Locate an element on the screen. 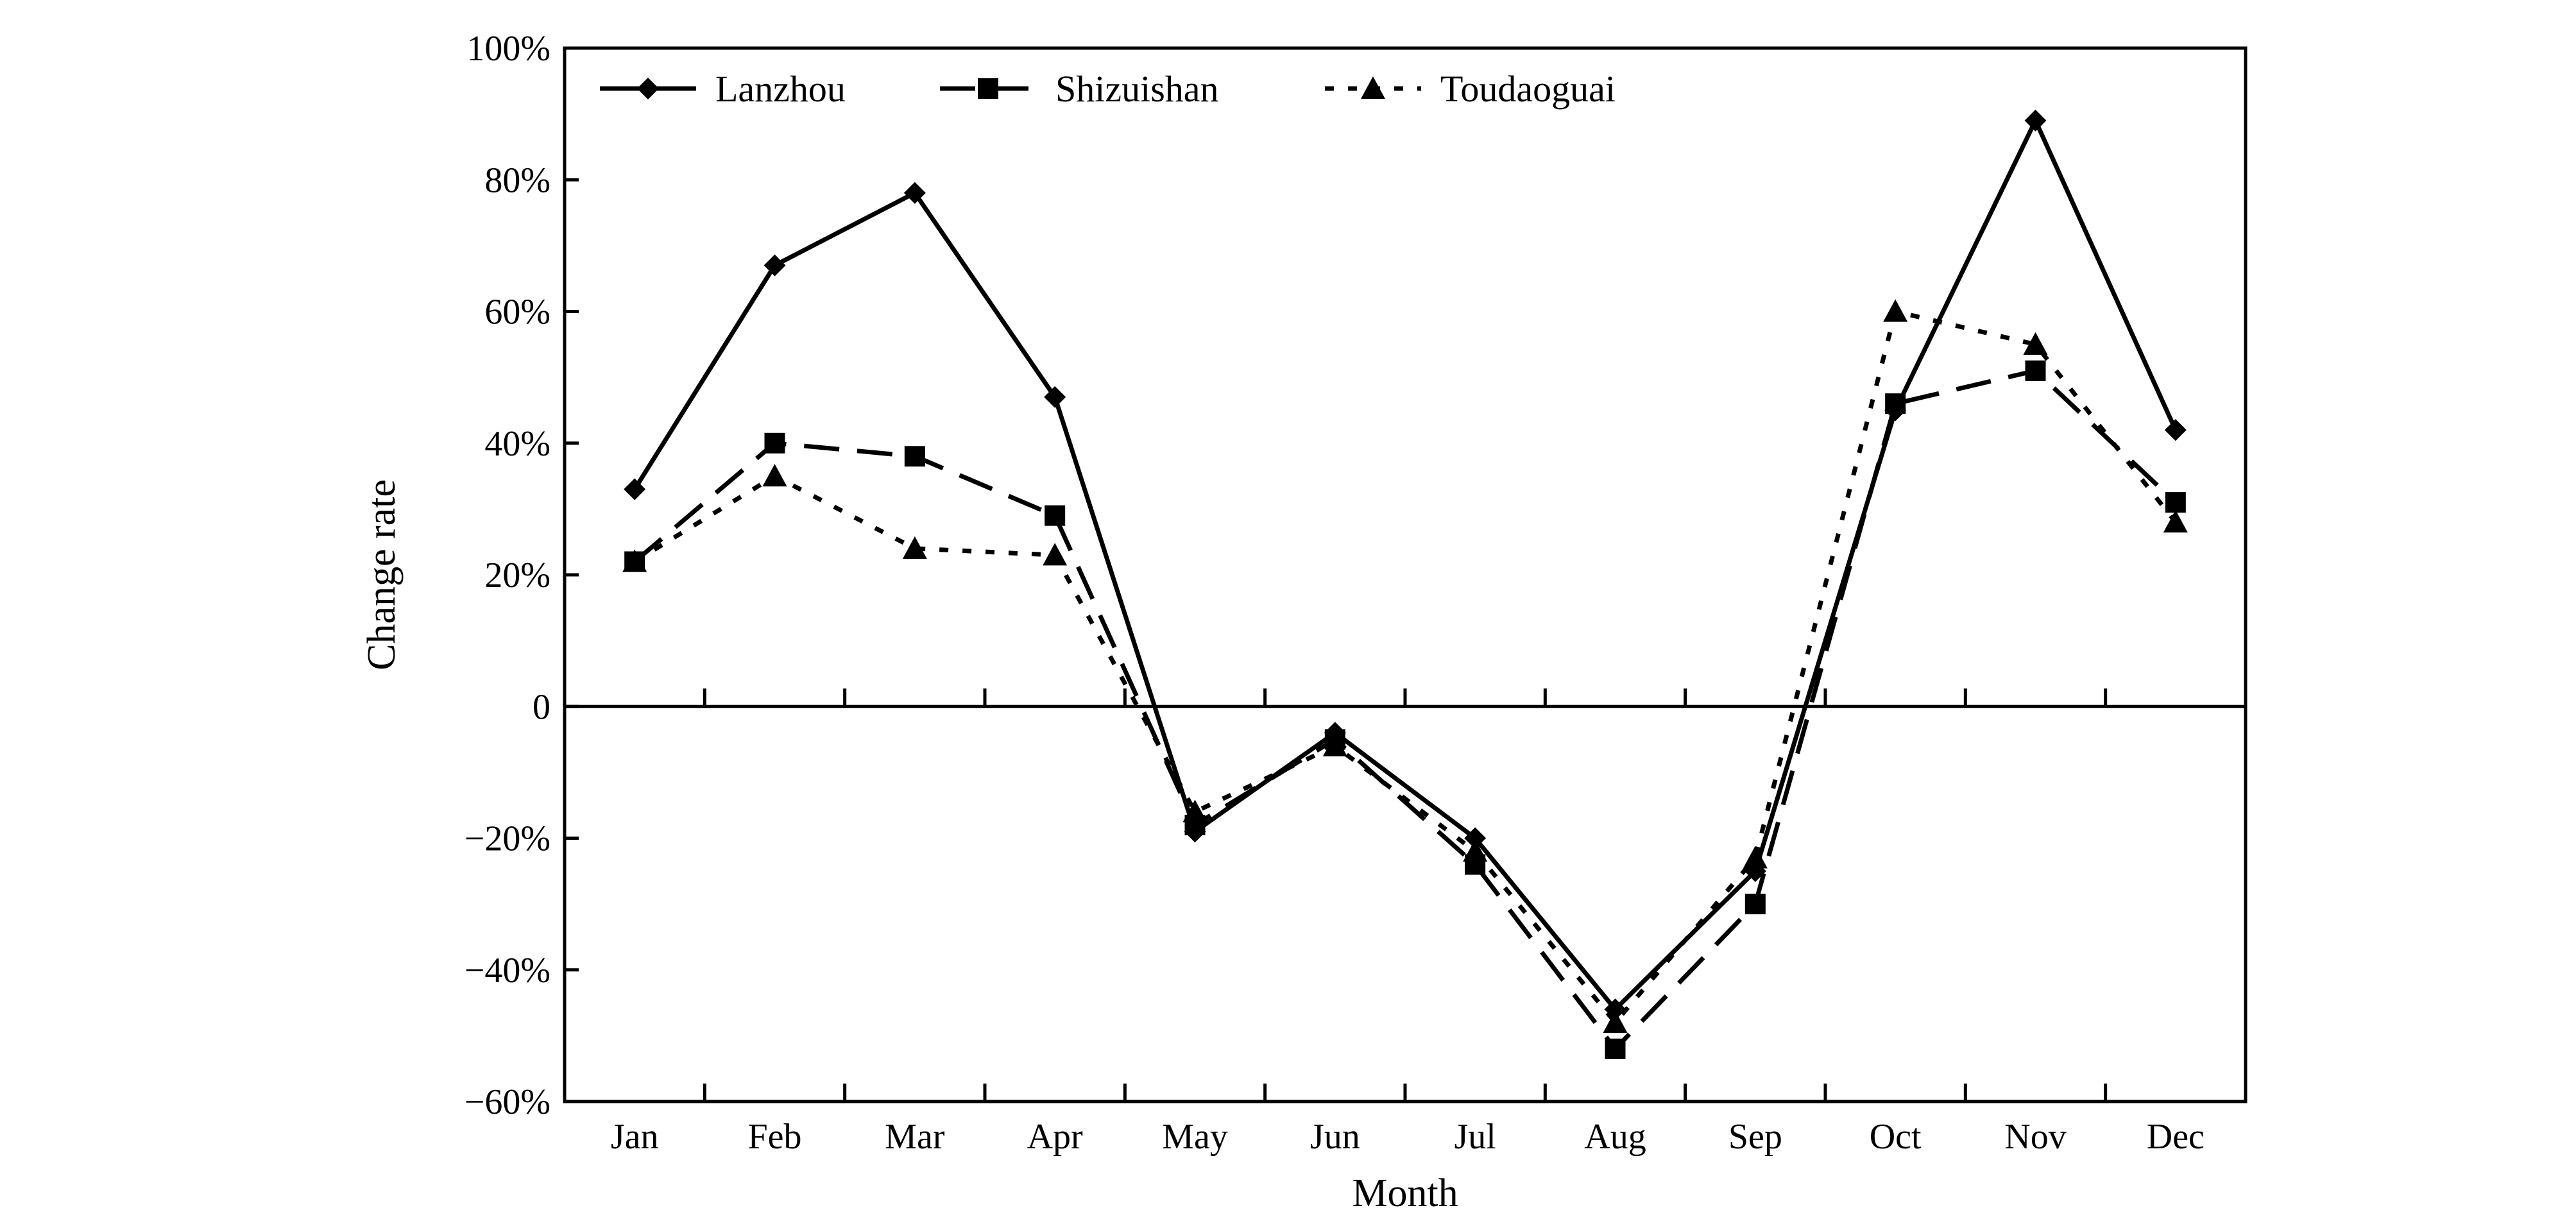 Image resolution: width=2576 pixels, height=1217 pixels. x-tick-label: Feb is located at coordinates (775, 1137).